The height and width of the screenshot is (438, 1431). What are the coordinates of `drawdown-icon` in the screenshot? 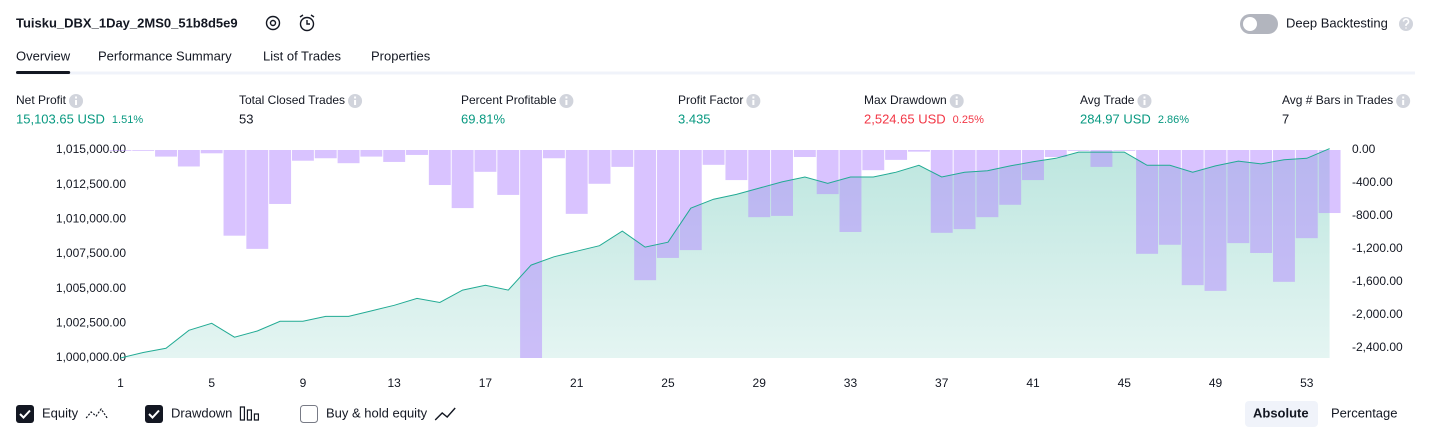 It's located at (249, 413).